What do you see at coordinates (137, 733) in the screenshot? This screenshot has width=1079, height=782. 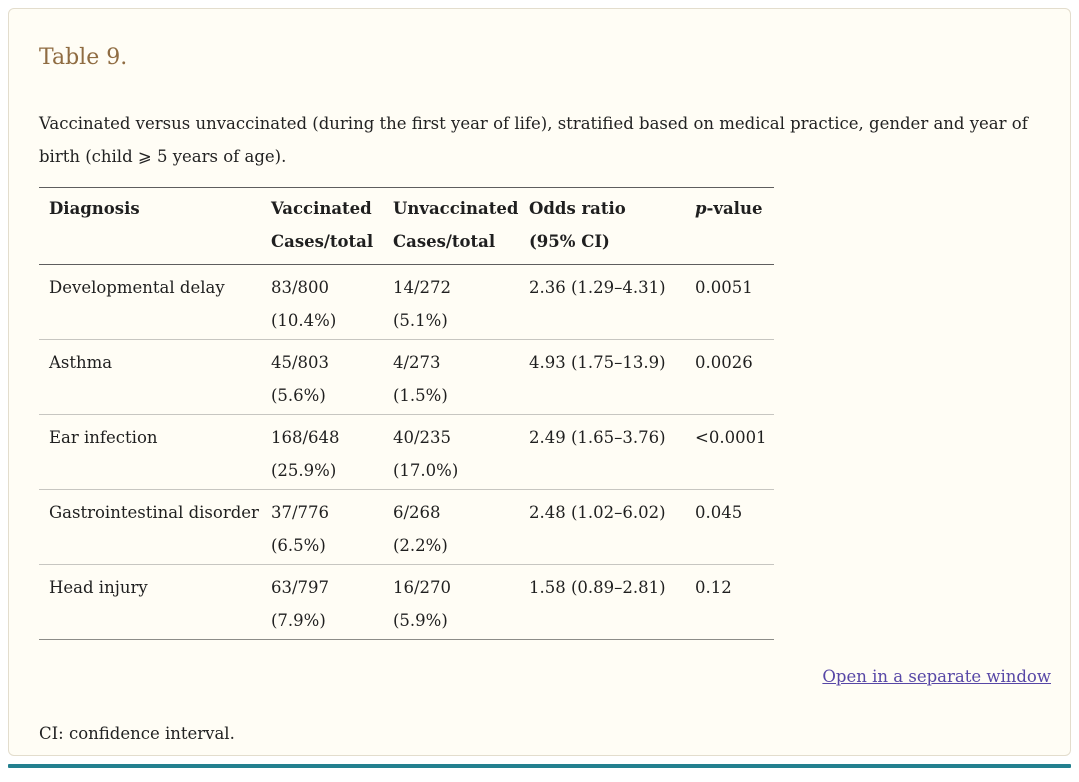 I see `table-footnote: CI: confidence interval.` at bounding box center [137, 733].